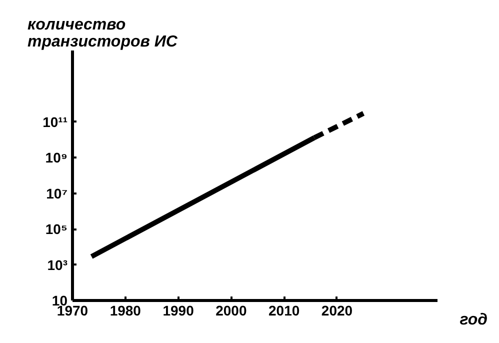 This screenshot has height=343, width=499. I want to click on y-axis-title: количество транзисторов ИС, so click(103, 33).